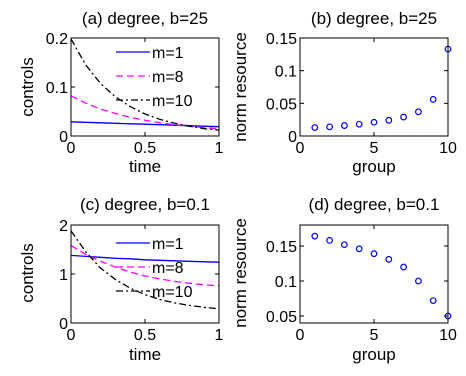 Image resolution: width=466 pixels, height=376 pixels. What do you see at coordinates (145, 166) in the screenshot?
I see `panel-a-xlabel: time` at bounding box center [145, 166].